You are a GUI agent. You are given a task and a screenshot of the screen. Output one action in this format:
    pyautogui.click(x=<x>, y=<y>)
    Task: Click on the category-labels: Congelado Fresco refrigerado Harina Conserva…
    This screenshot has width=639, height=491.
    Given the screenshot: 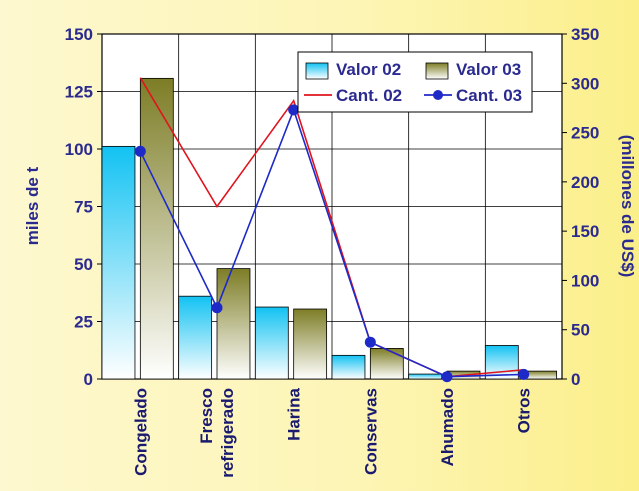 What is the action you would take?
    pyautogui.click(x=332, y=432)
    